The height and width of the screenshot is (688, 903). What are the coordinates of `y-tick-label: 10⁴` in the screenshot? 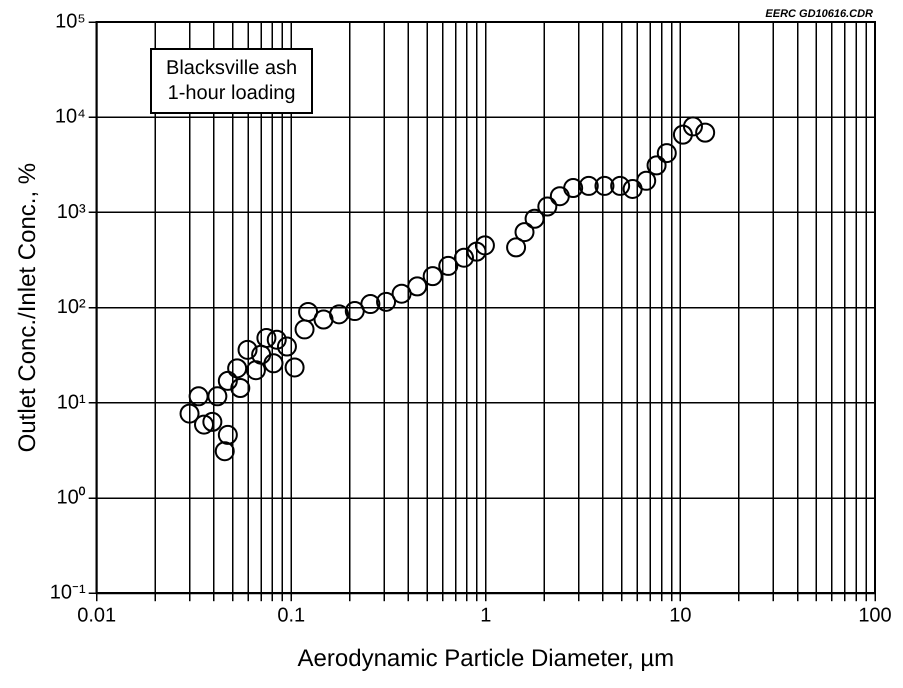 It's located at (70, 117).